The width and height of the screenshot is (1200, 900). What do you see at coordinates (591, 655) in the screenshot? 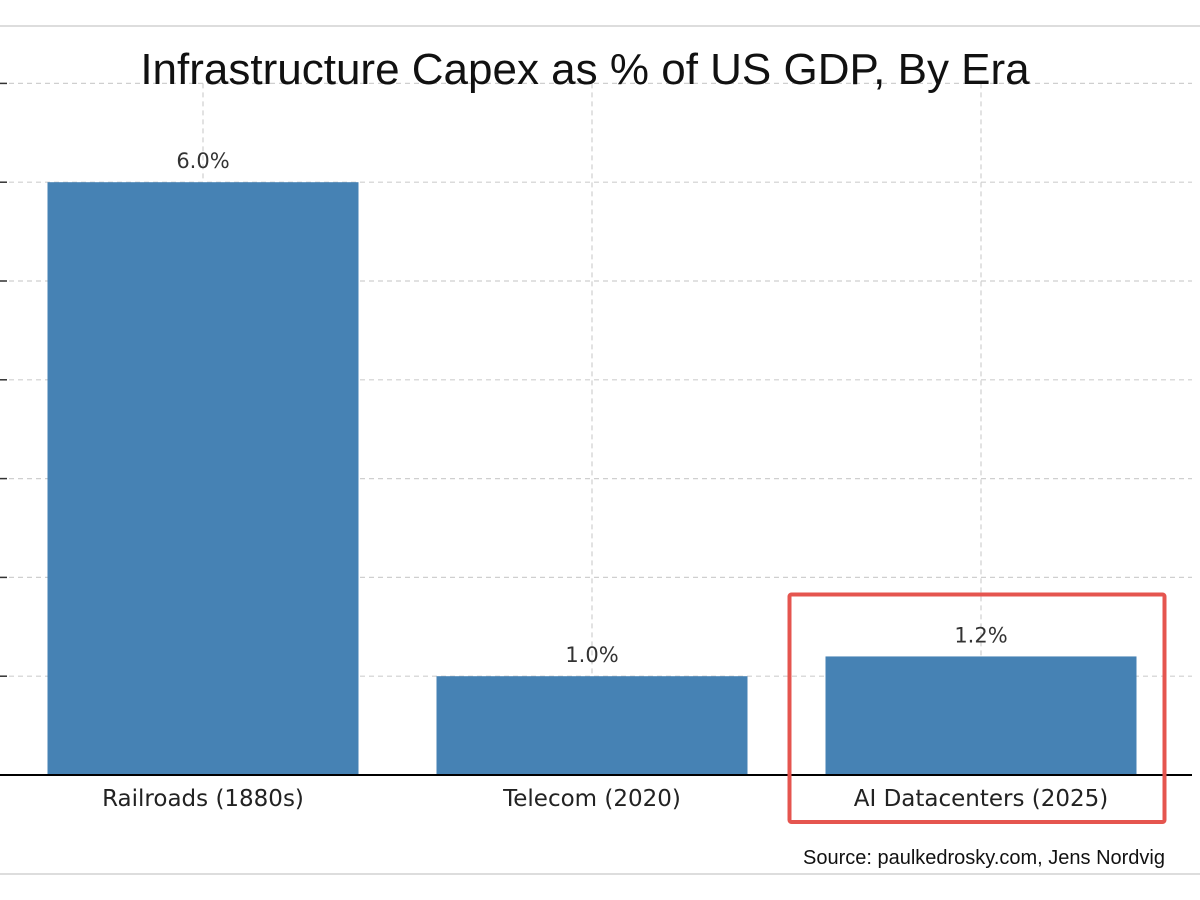
I see `data-label-telecom-2020: 1.0%` at bounding box center [591, 655].